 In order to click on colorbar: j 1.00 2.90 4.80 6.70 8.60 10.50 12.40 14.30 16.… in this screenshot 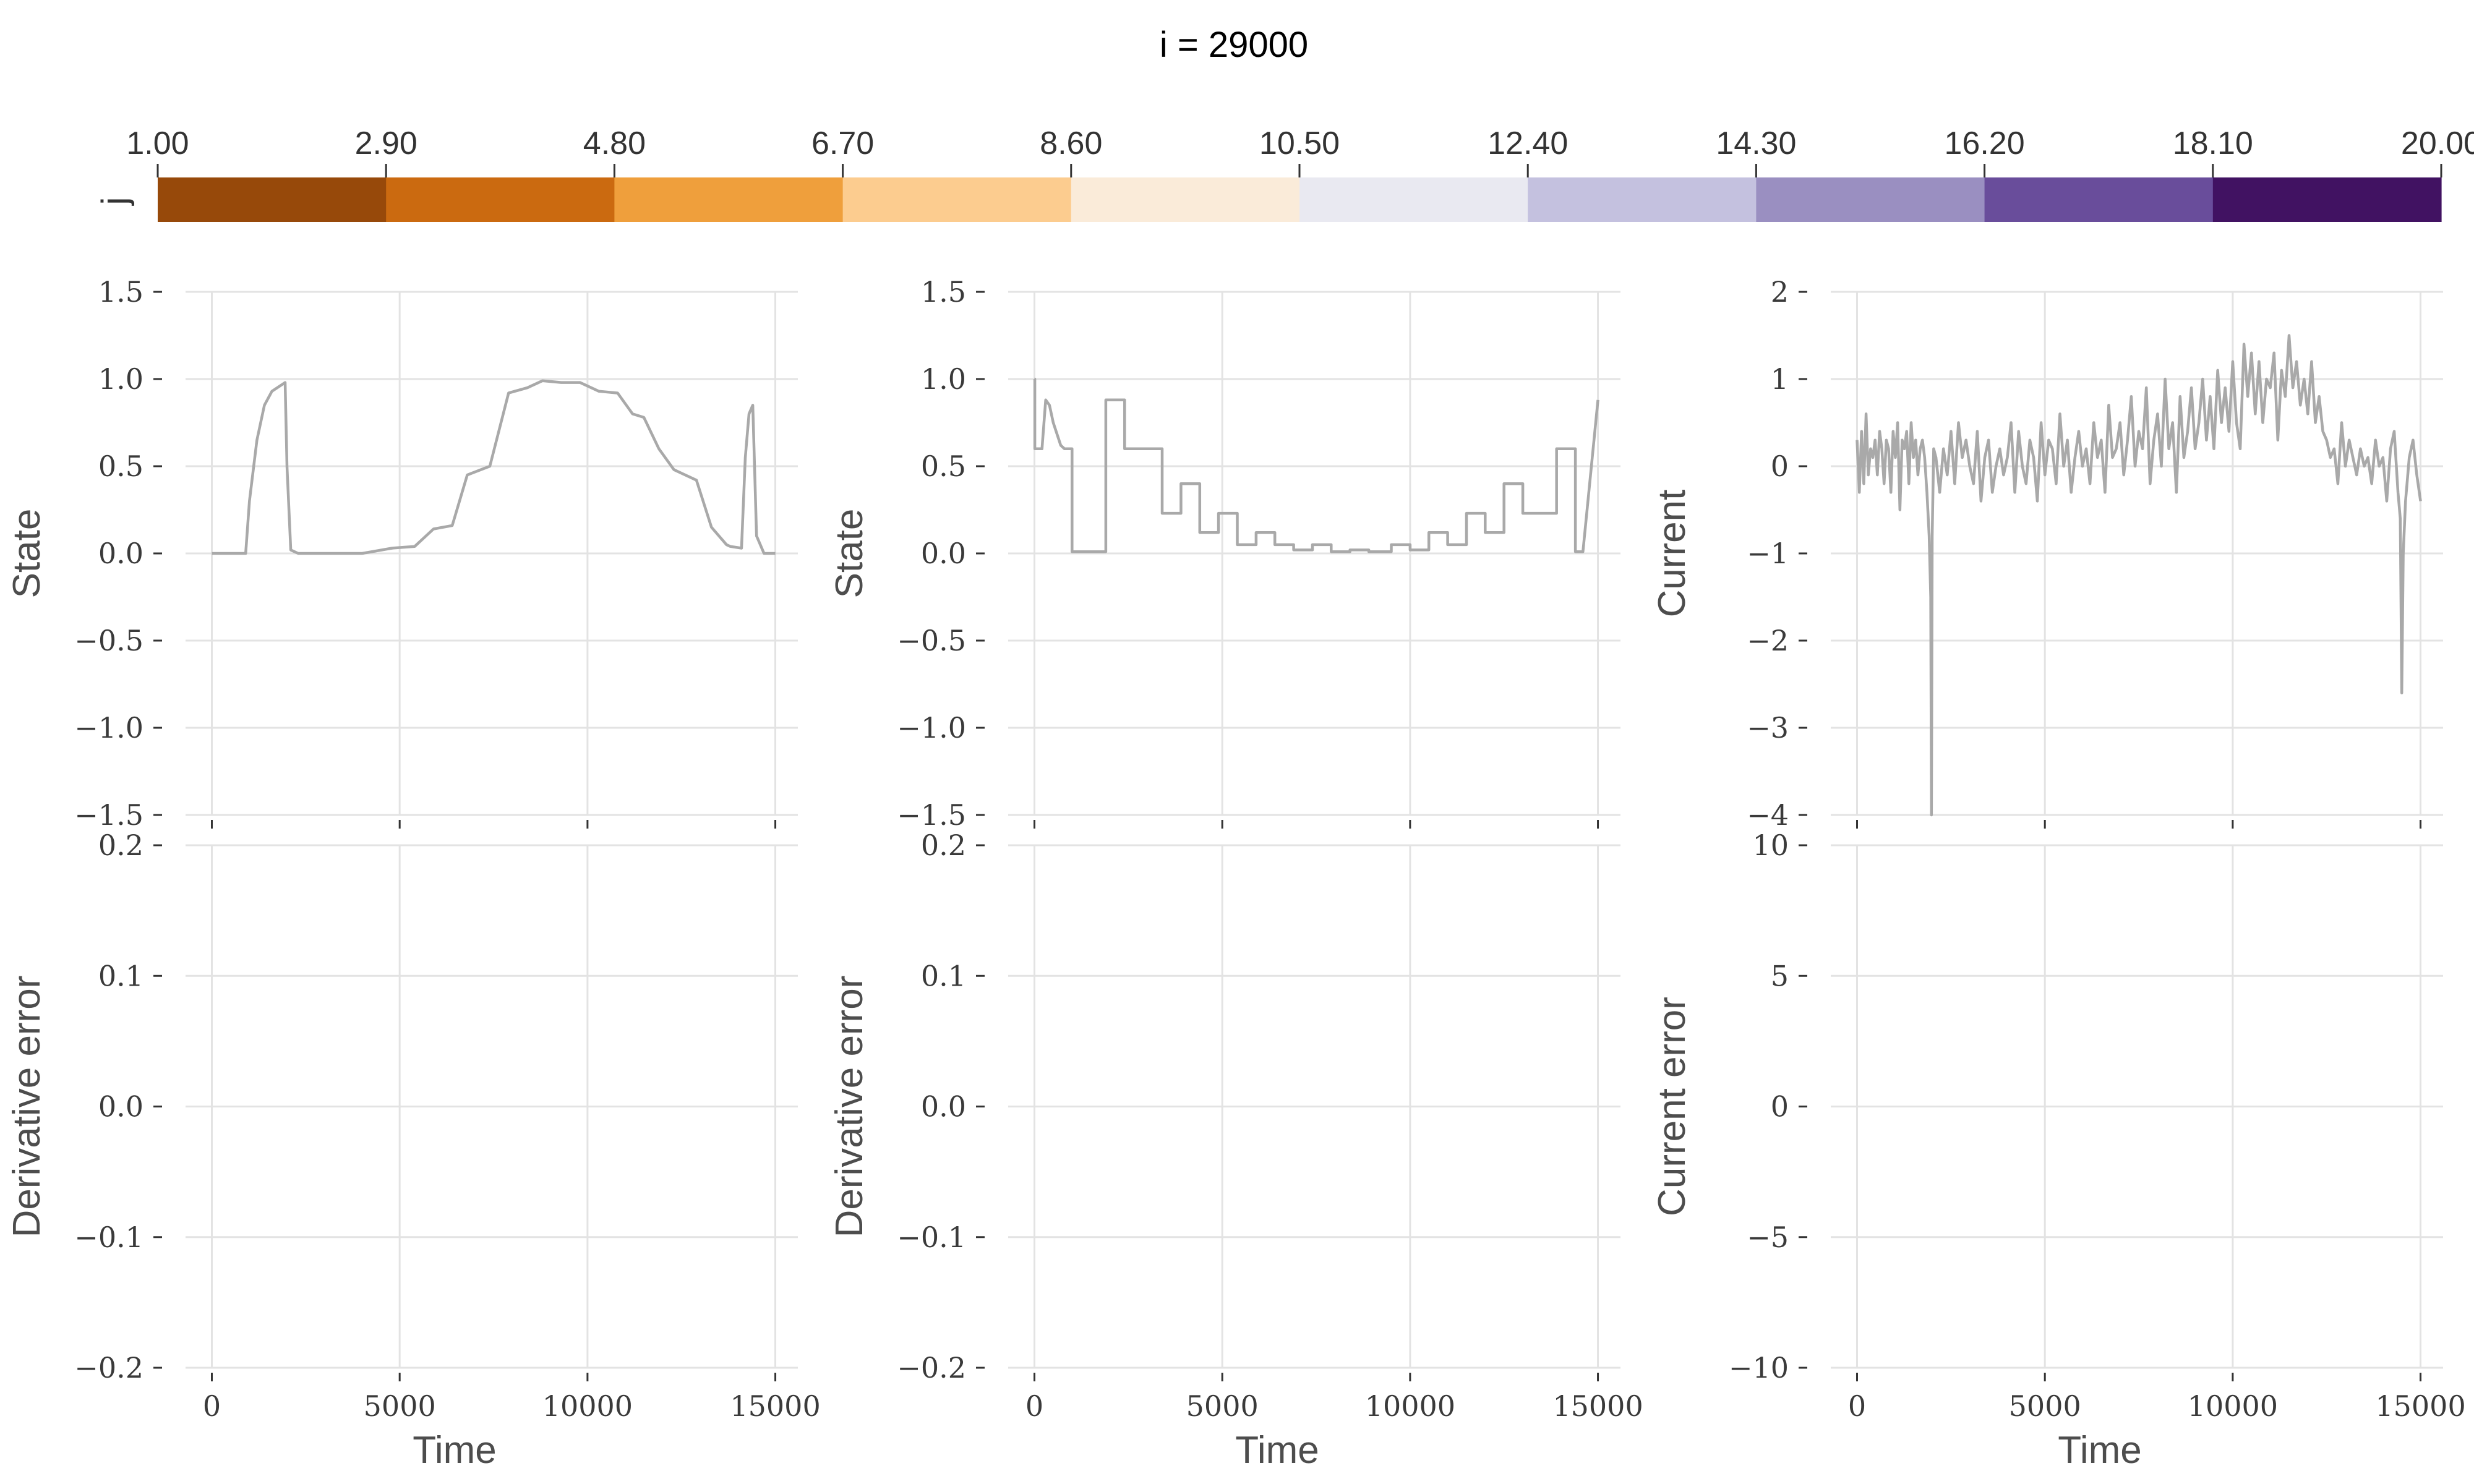, I will do `click(1284, 174)`.